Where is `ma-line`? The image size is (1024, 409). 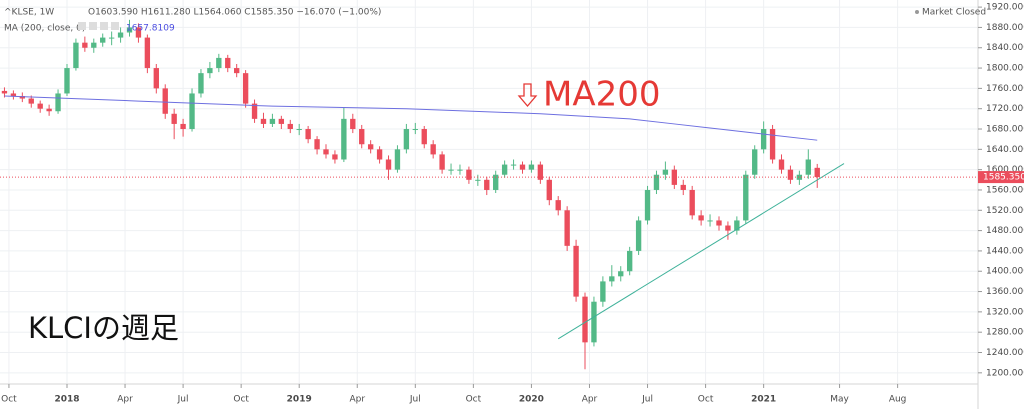
ma-line is located at coordinates (411, 118).